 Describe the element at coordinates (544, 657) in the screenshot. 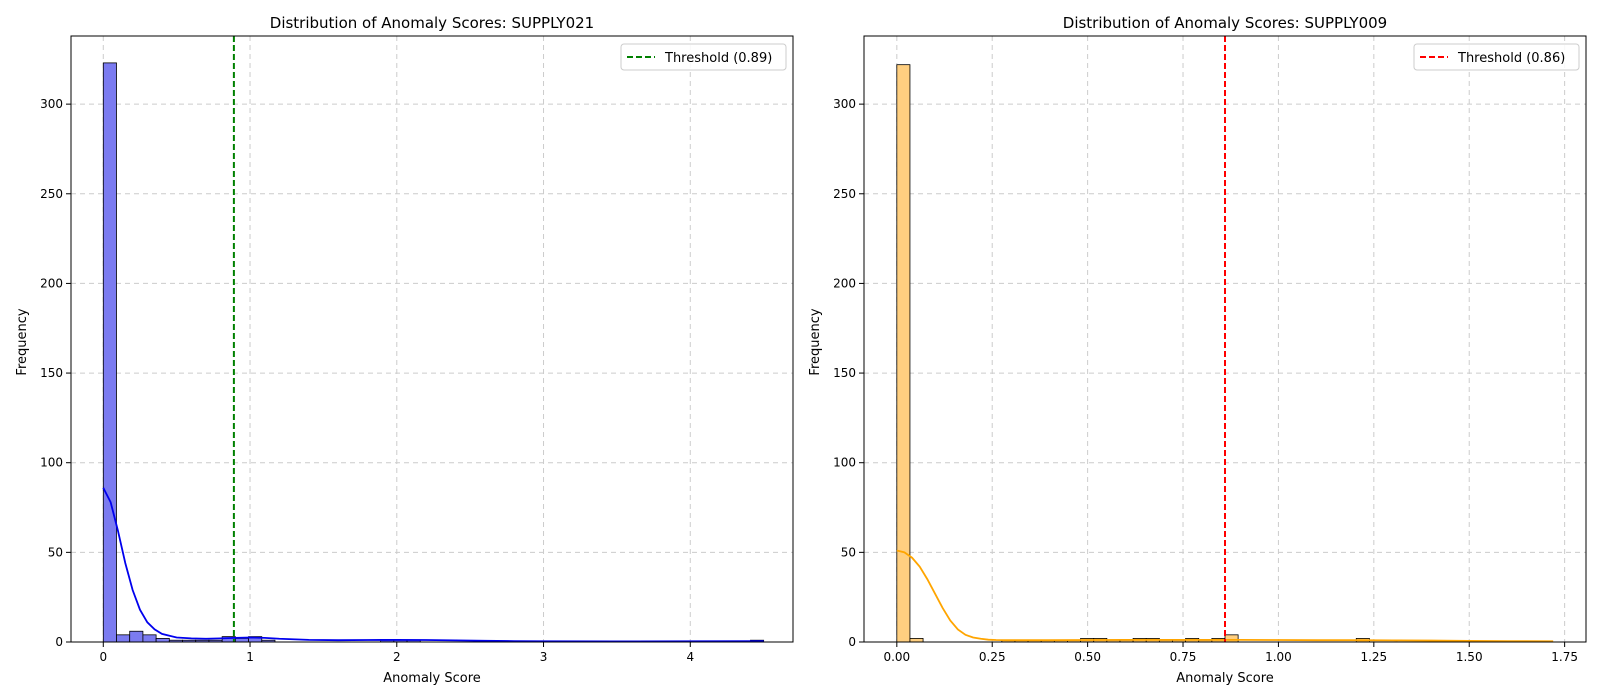

I see `x-tick-label: 3` at that location.